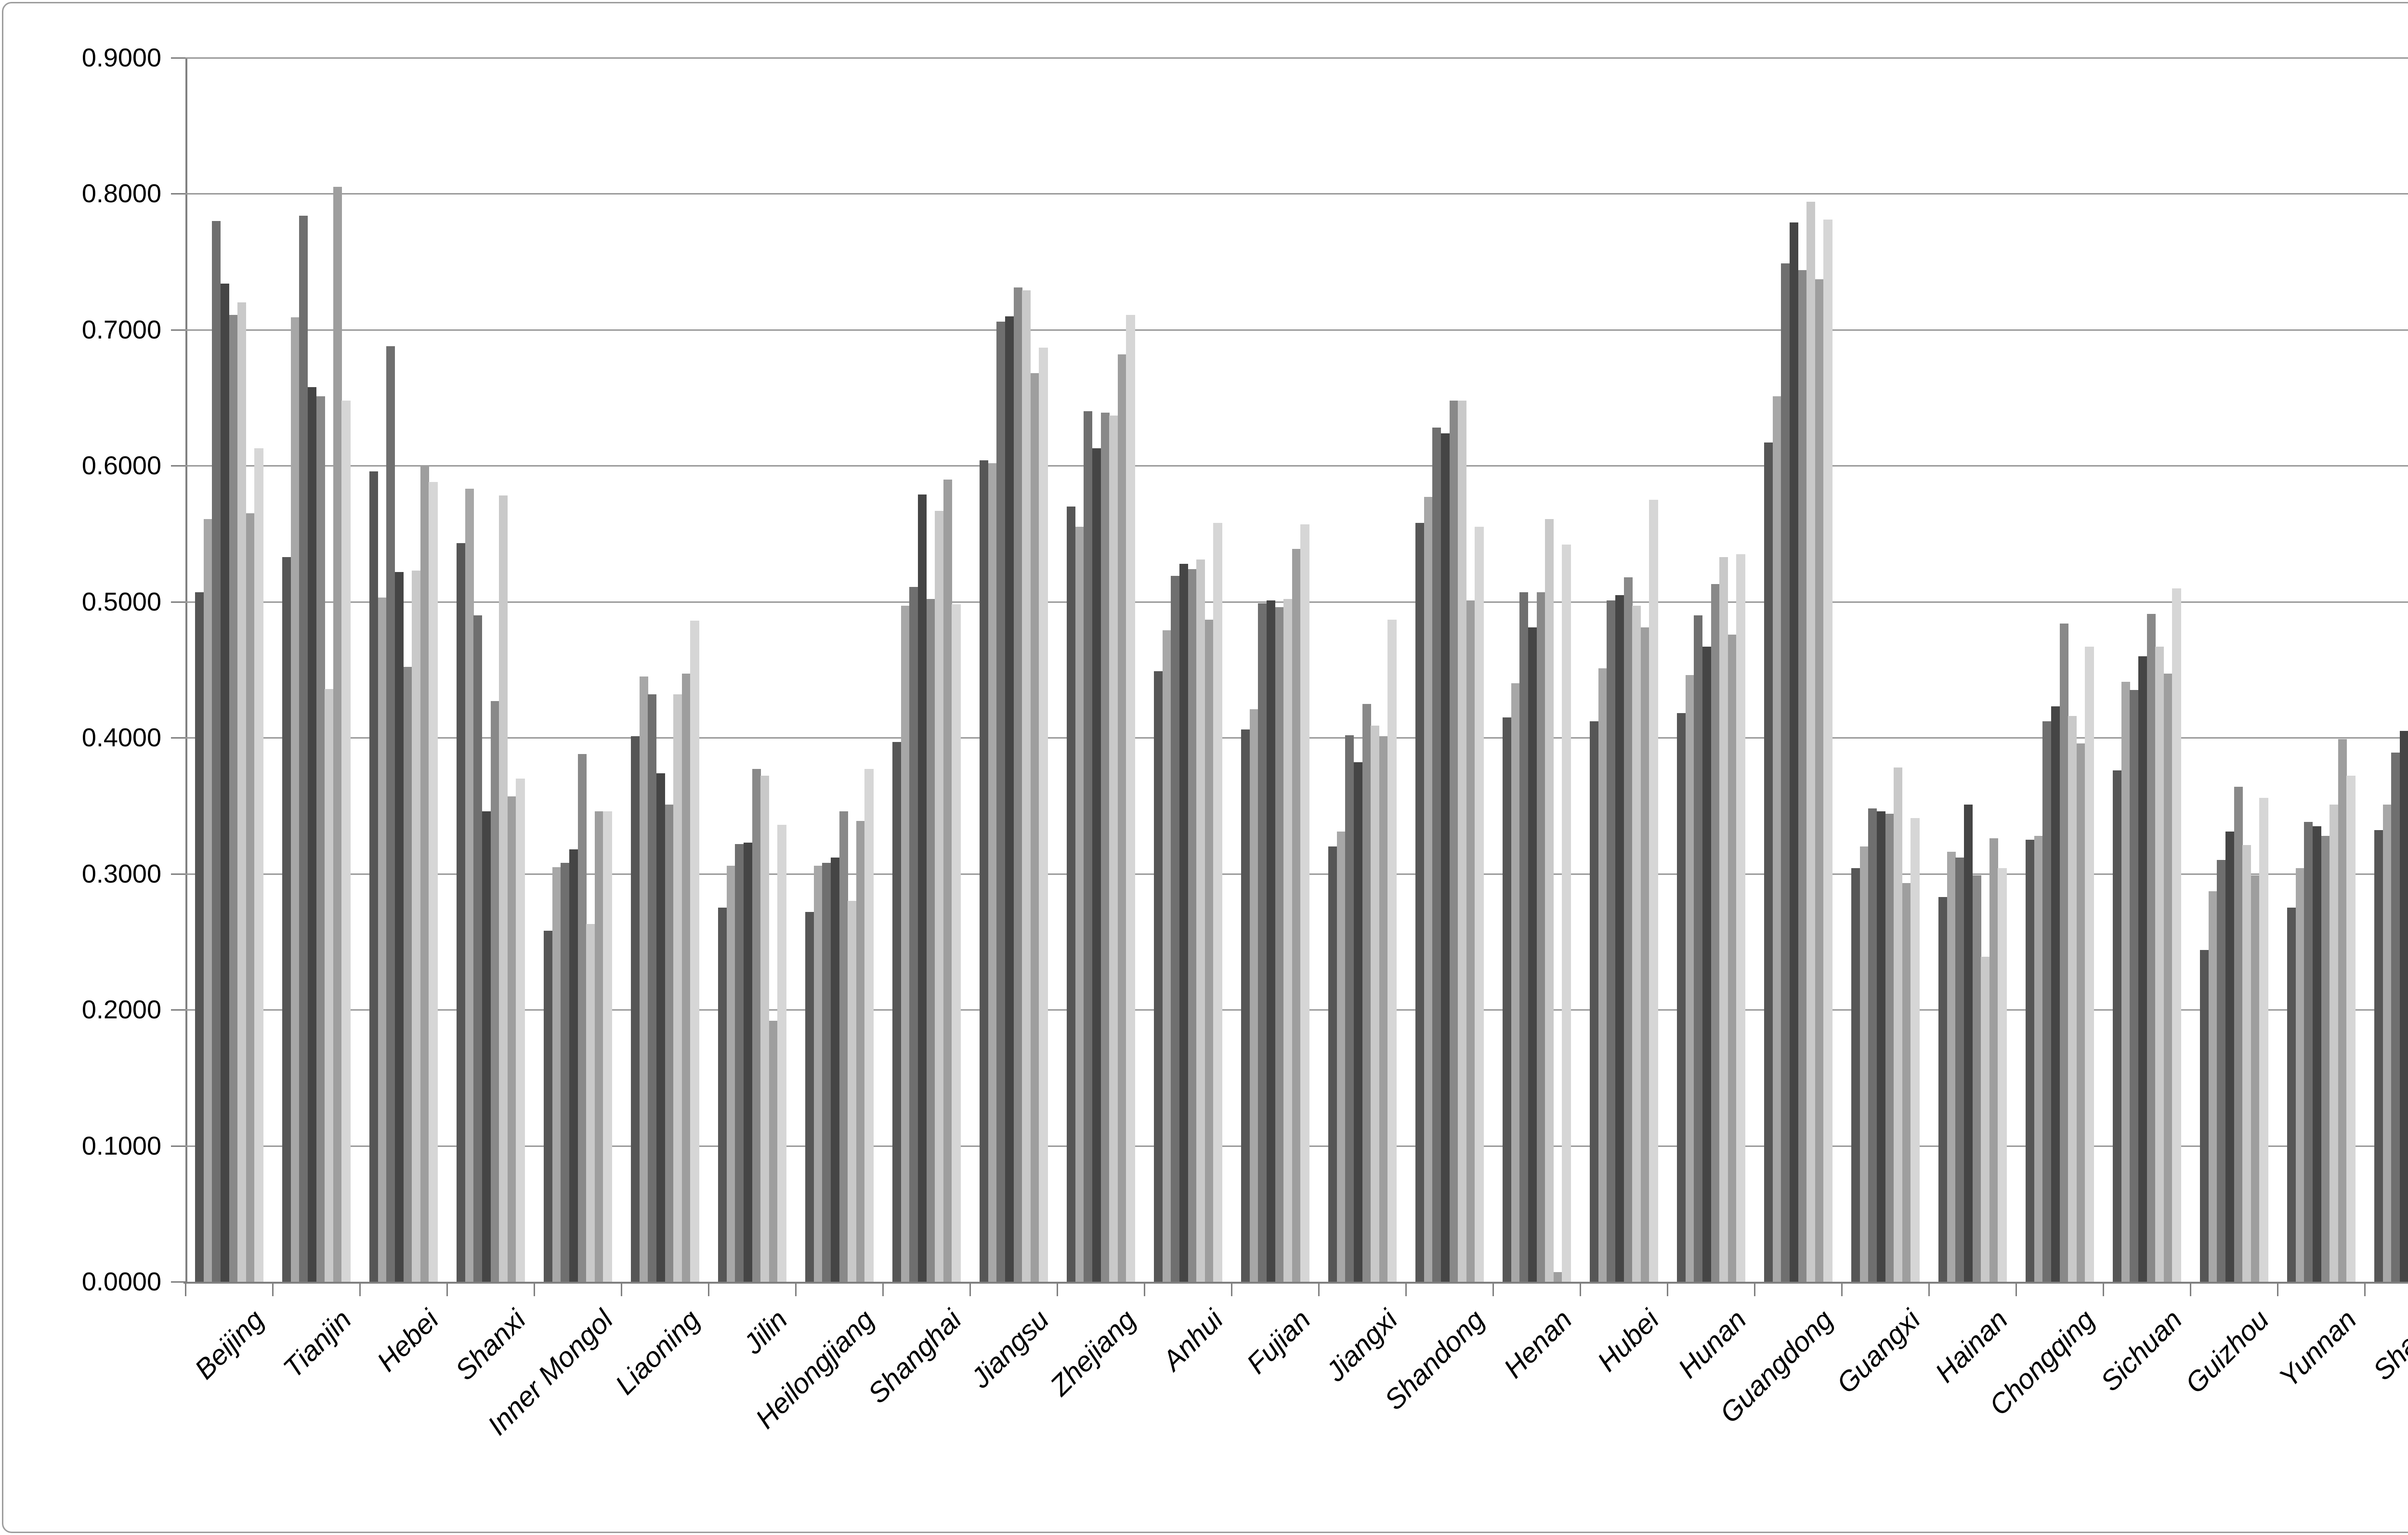  What do you see at coordinates (660, 1027) in the screenshot?
I see `bar-Liaoning-2016` at bounding box center [660, 1027].